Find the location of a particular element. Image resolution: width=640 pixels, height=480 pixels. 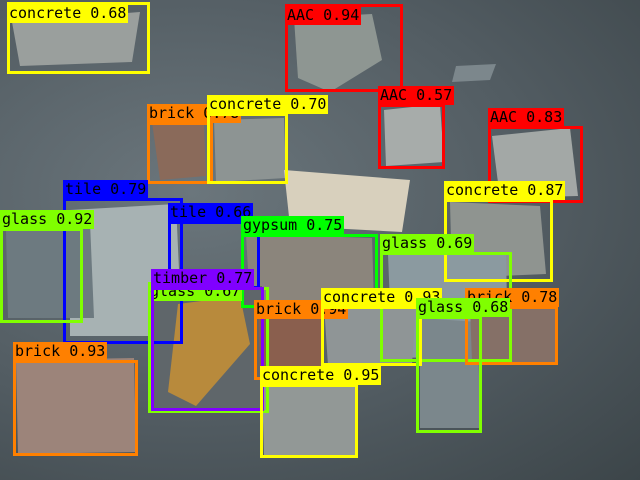

detection-label: AAC 0.94 is located at coordinates (323, 15).